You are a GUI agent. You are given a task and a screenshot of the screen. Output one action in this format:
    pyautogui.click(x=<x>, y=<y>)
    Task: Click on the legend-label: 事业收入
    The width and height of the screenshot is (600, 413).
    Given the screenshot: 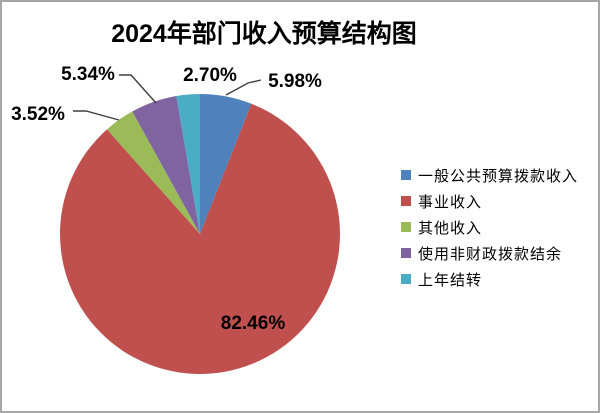 What is the action you would take?
    pyautogui.click(x=450, y=202)
    